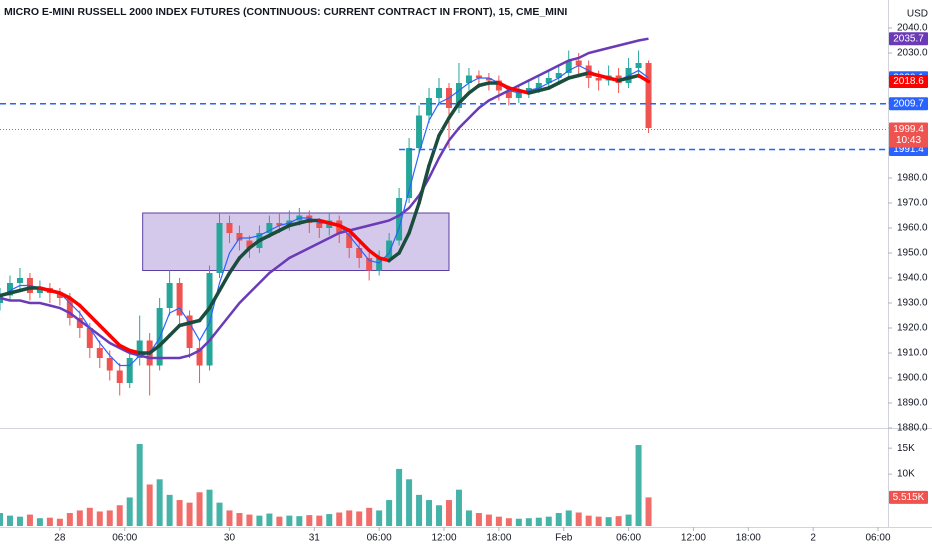 This screenshot has width=932, height=550. I want to click on x-tick-label: 28, so click(60, 538).